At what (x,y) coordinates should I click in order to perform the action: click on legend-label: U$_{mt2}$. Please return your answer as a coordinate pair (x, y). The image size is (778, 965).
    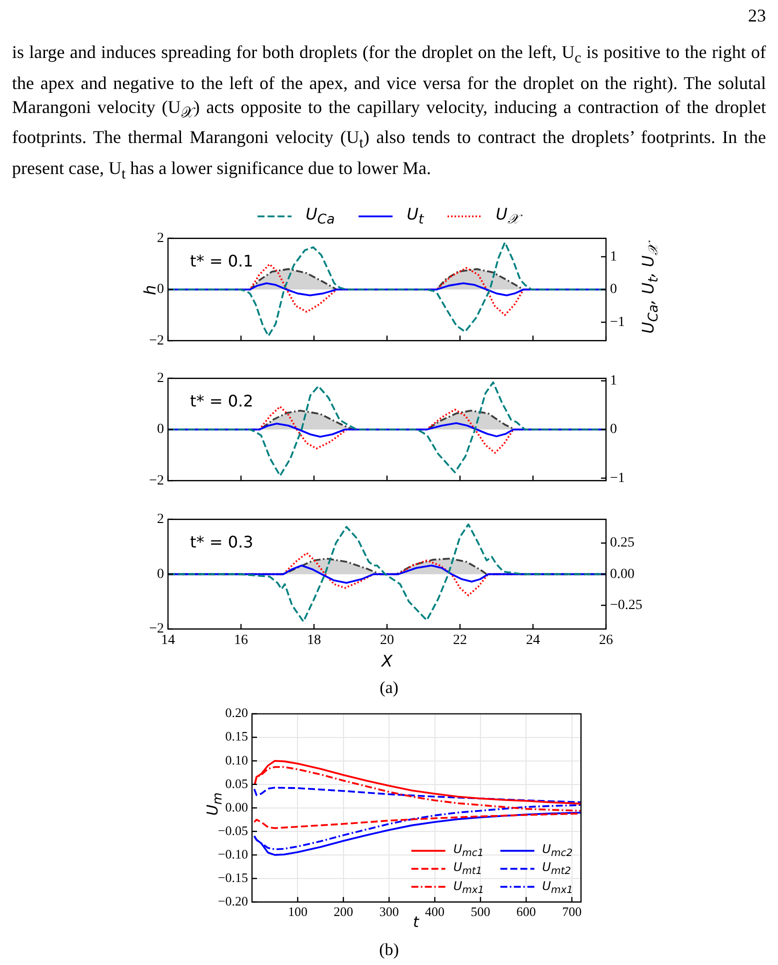
    Looking at the image, I should click on (556, 869).